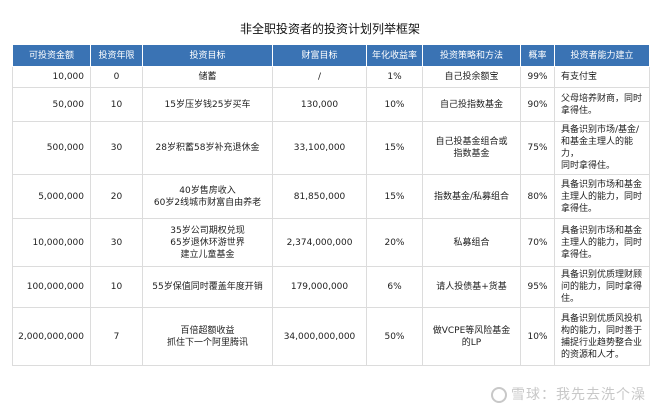 Image resolution: width=660 pixels, height=410 pixels. Describe the element at coordinates (51, 148) in the screenshot. I see `amount-cell: 500,000` at that location.